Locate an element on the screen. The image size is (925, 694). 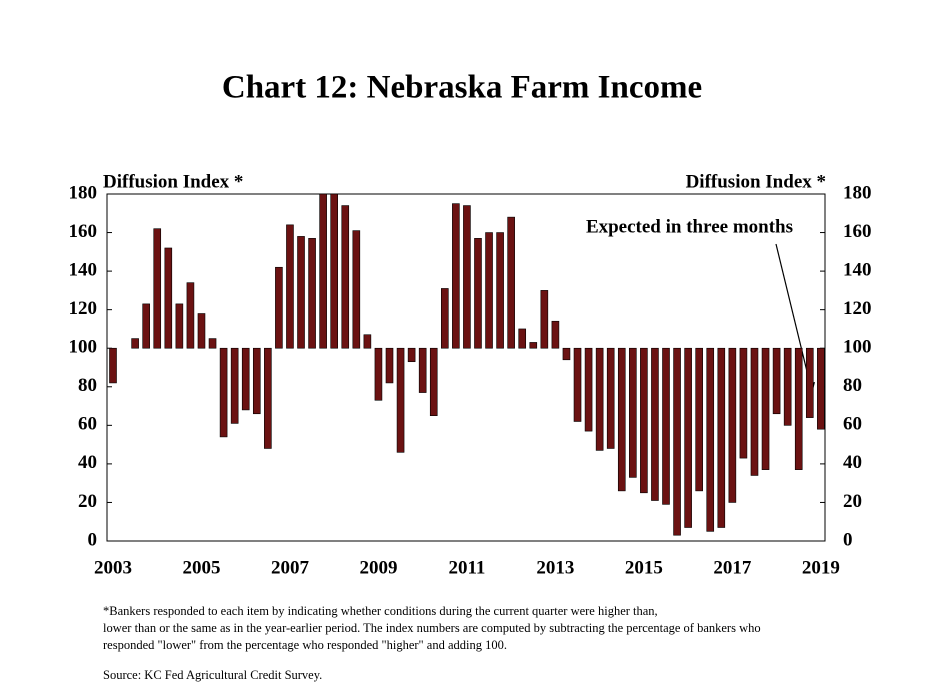
y-axis-label: Diffusion Index * is located at coordinates (173, 181).